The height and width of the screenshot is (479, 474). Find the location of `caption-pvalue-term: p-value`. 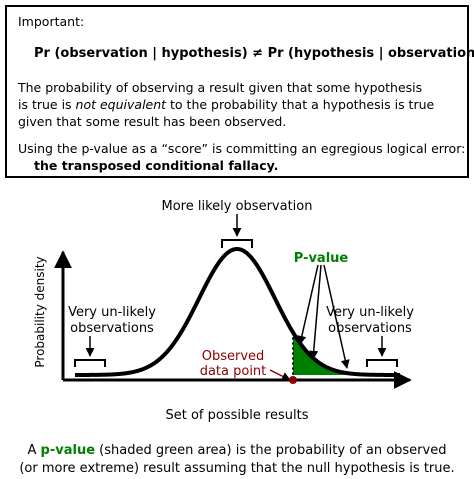

caption-pvalue-term: p-value is located at coordinates (68, 450).